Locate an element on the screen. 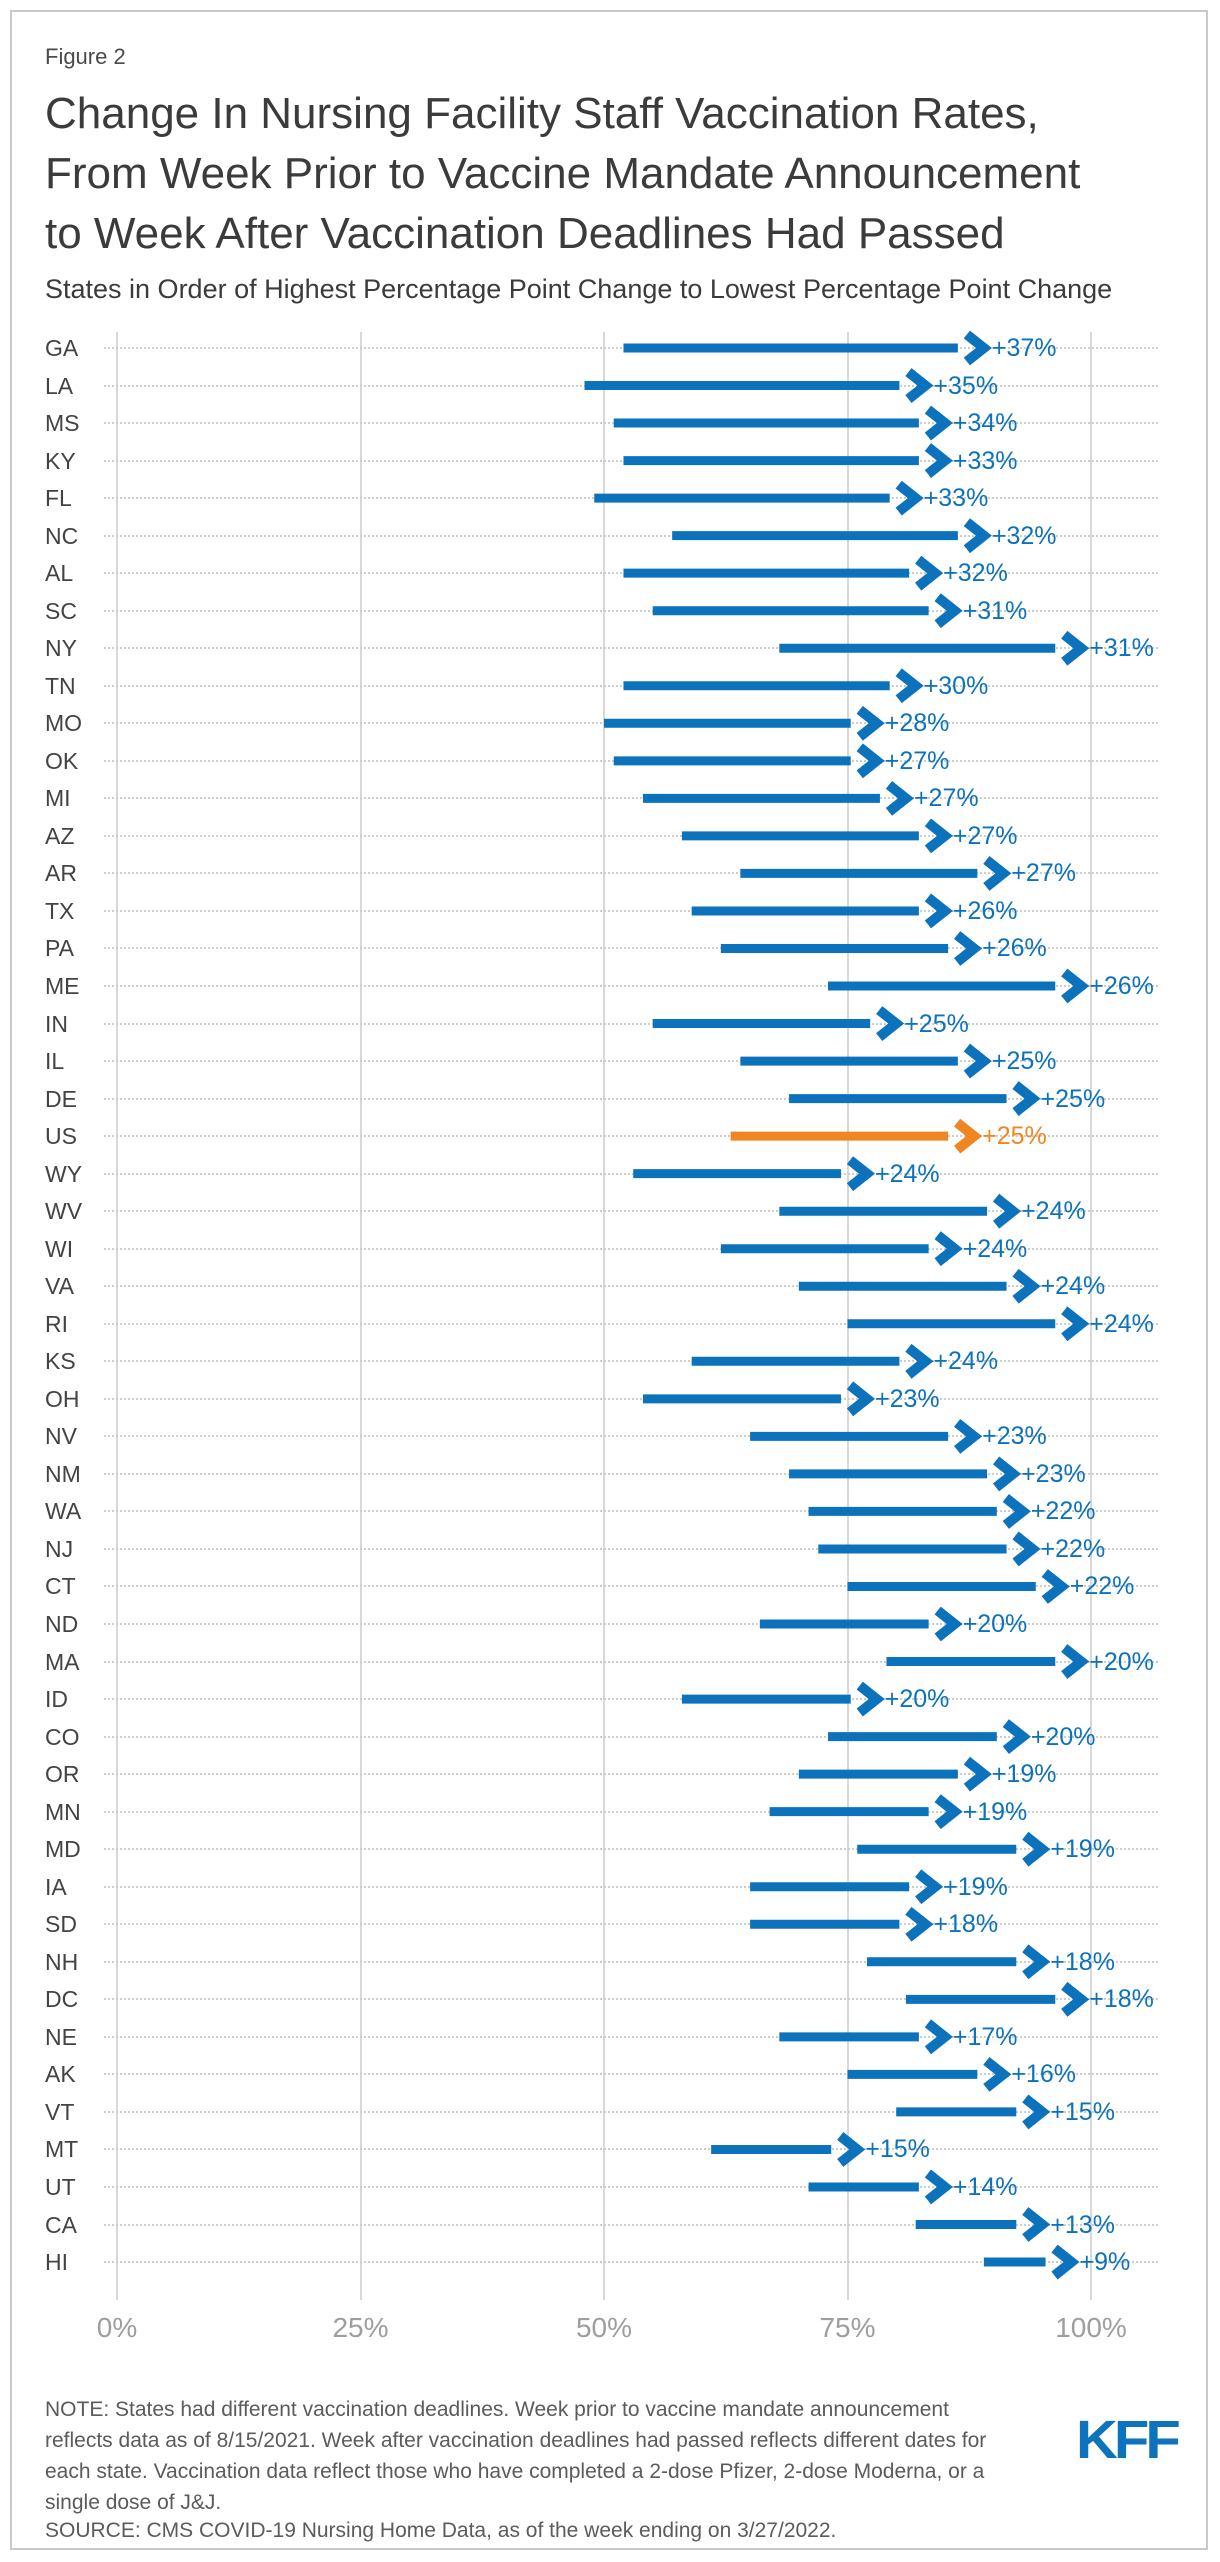 This screenshot has width=1220, height=2562. row-guide-MT is located at coordinates (631, 2149).